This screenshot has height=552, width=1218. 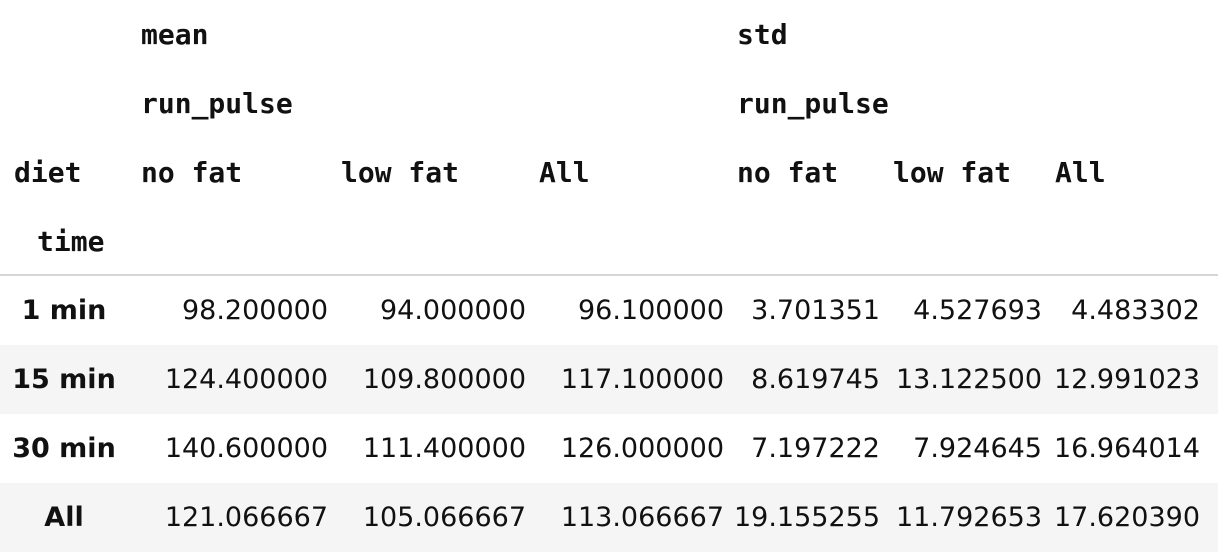 What do you see at coordinates (228, 379) in the screenshot?
I see `table-cell: 124.400000` at bounding box center [228, 379].